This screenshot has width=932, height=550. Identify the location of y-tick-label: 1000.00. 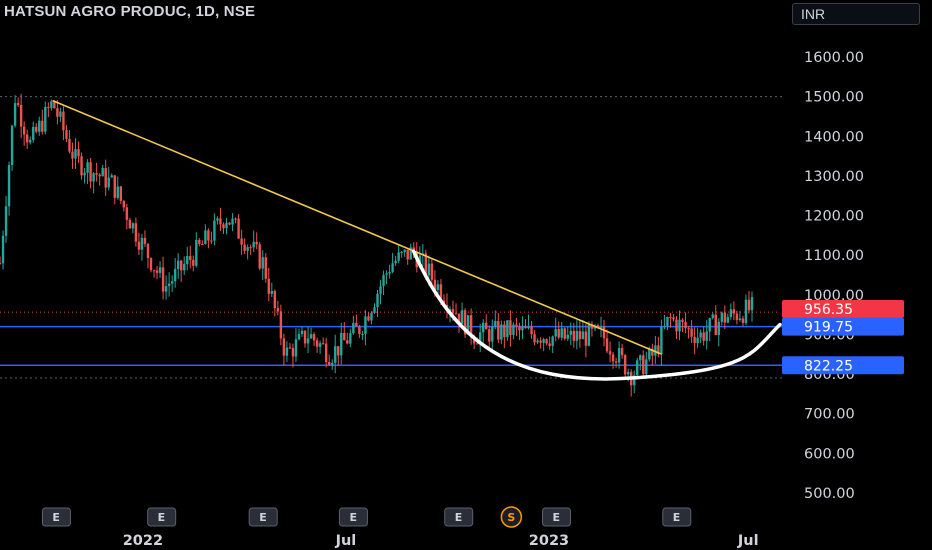
(834, 296).